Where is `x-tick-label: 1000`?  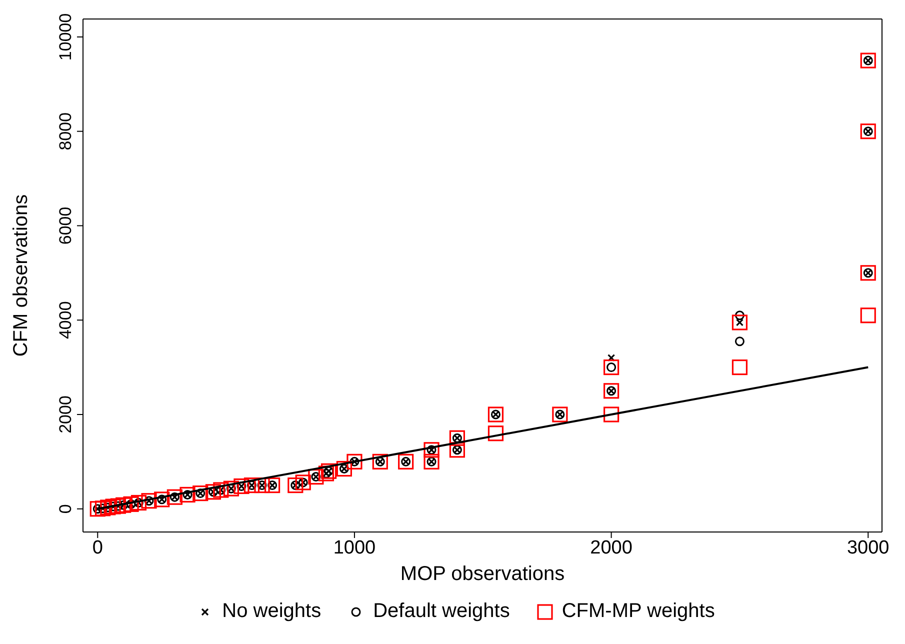 x-tick-label: 1000 is located at coordinates (354, 547).